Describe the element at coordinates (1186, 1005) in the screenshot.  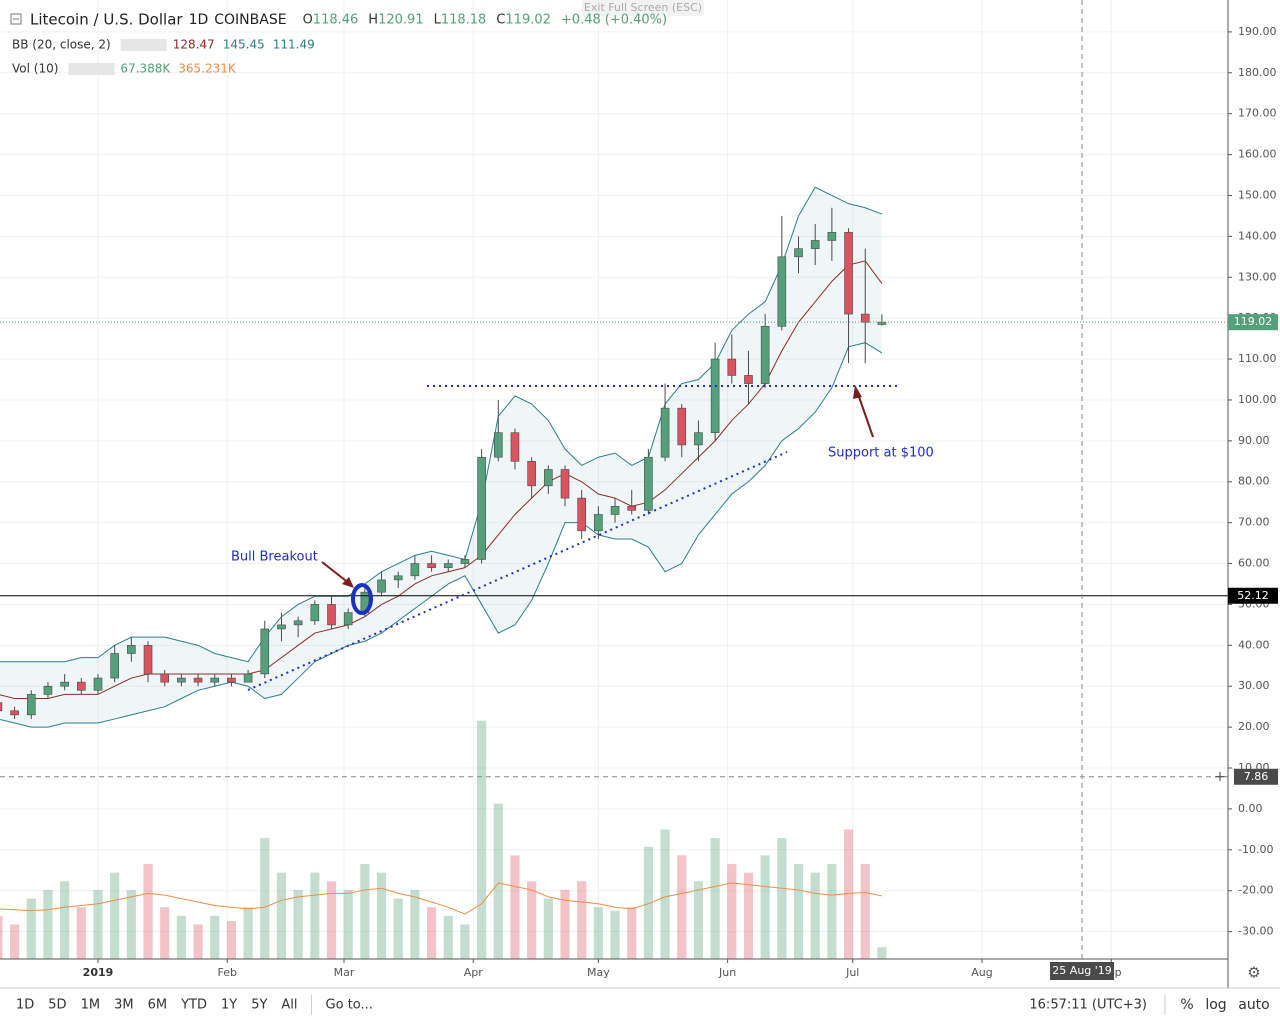
I see `scale-option: %` at that location.